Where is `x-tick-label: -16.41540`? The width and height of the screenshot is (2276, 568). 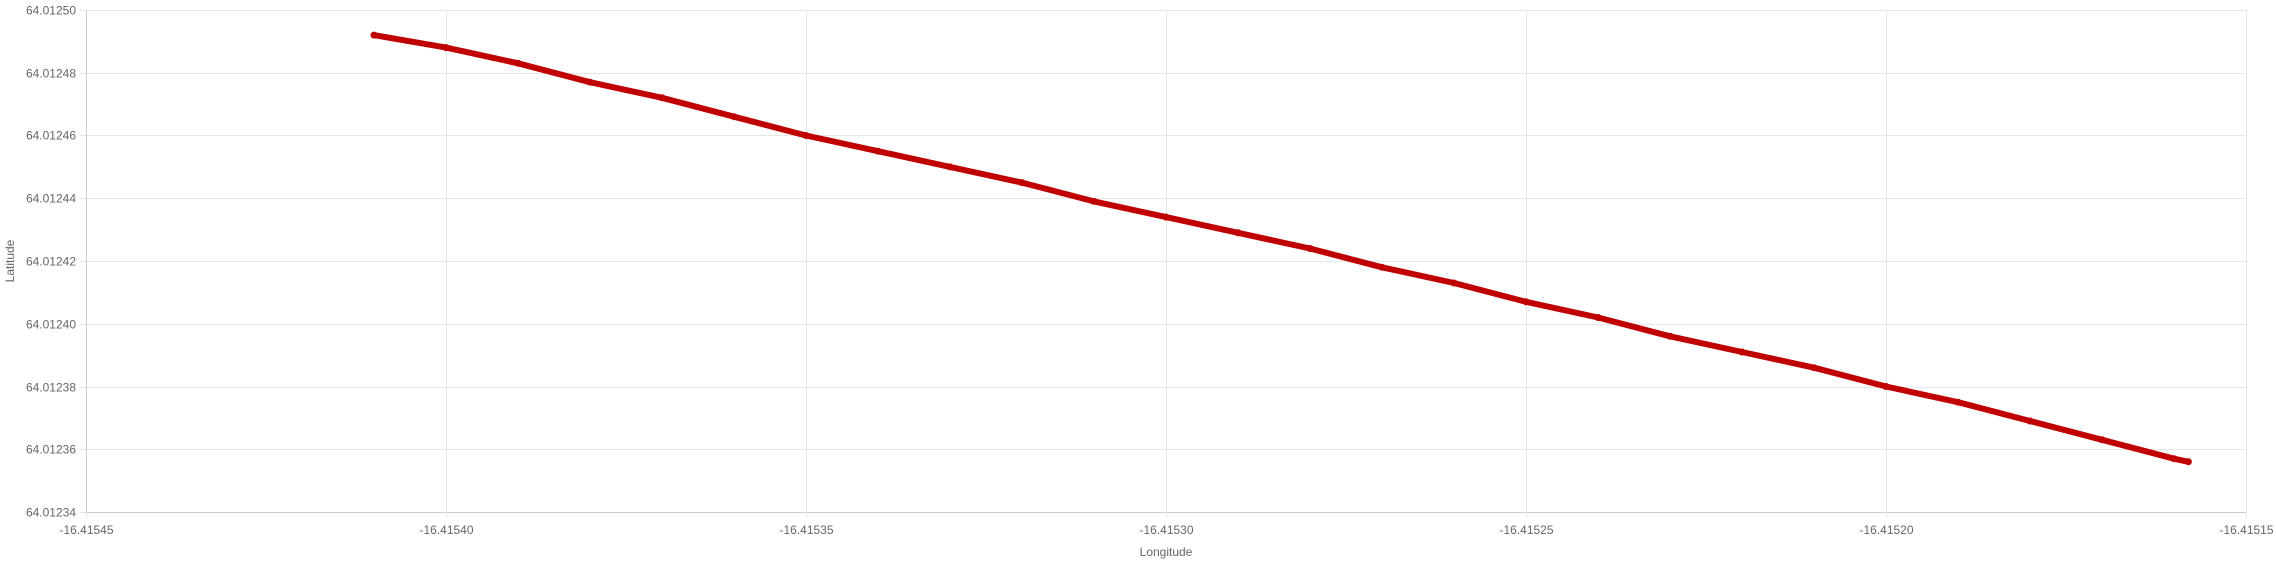
x-tick-label: -16.41540 is located at coordinates (446, 530).